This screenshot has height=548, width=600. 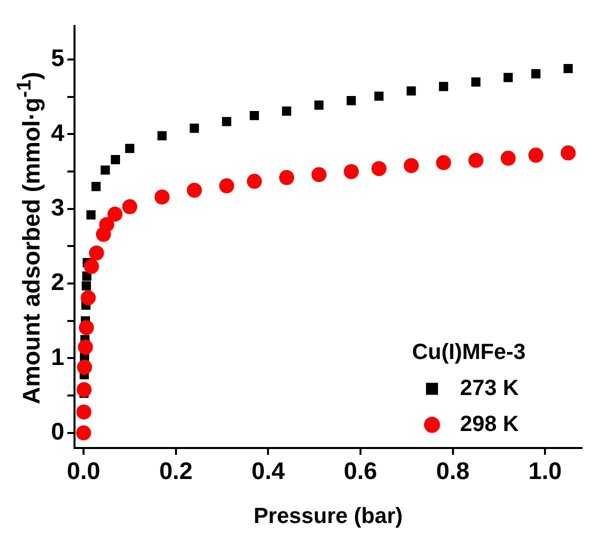 What do you see at coordinates (489, 387) in the screenshot?
I see `legend-label: 273 K` at bounding box center [489, 387].